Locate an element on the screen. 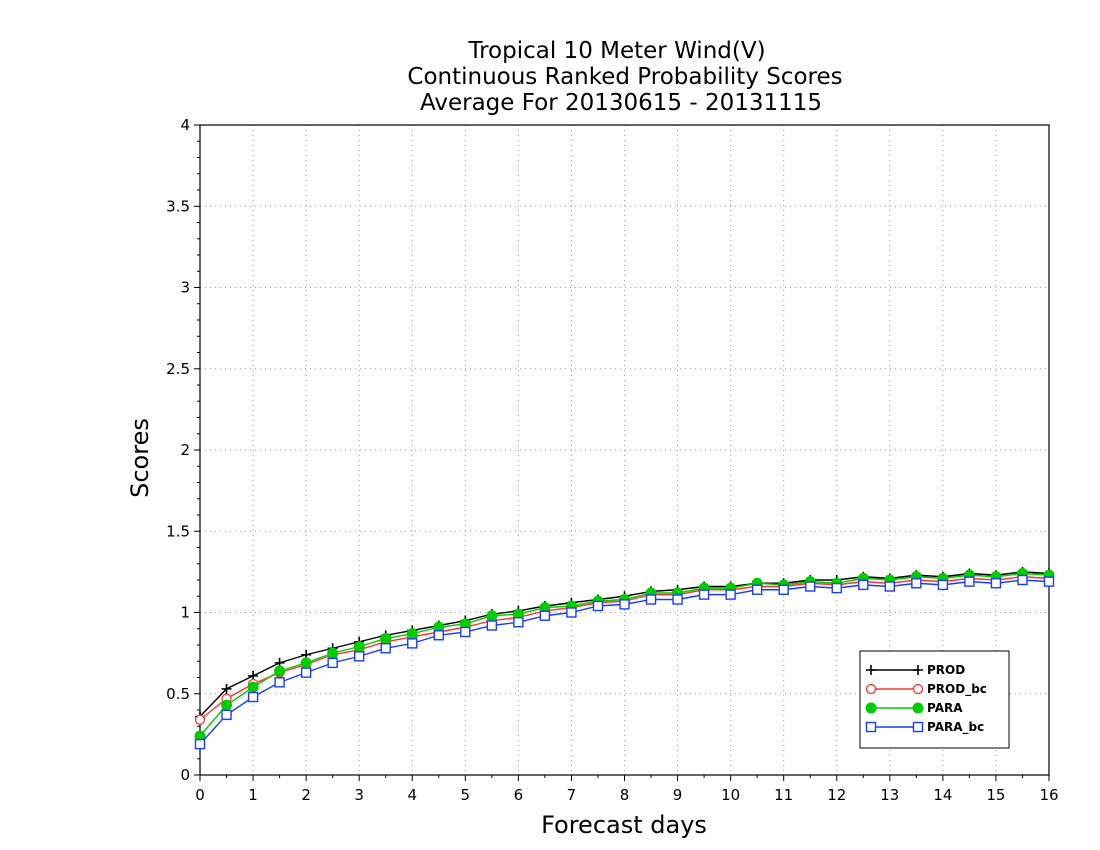 This screenshot has height=850, width=1100. chart-title-line-2: Continuous Ranked Probability Scores is located at coordinates (624, 77).